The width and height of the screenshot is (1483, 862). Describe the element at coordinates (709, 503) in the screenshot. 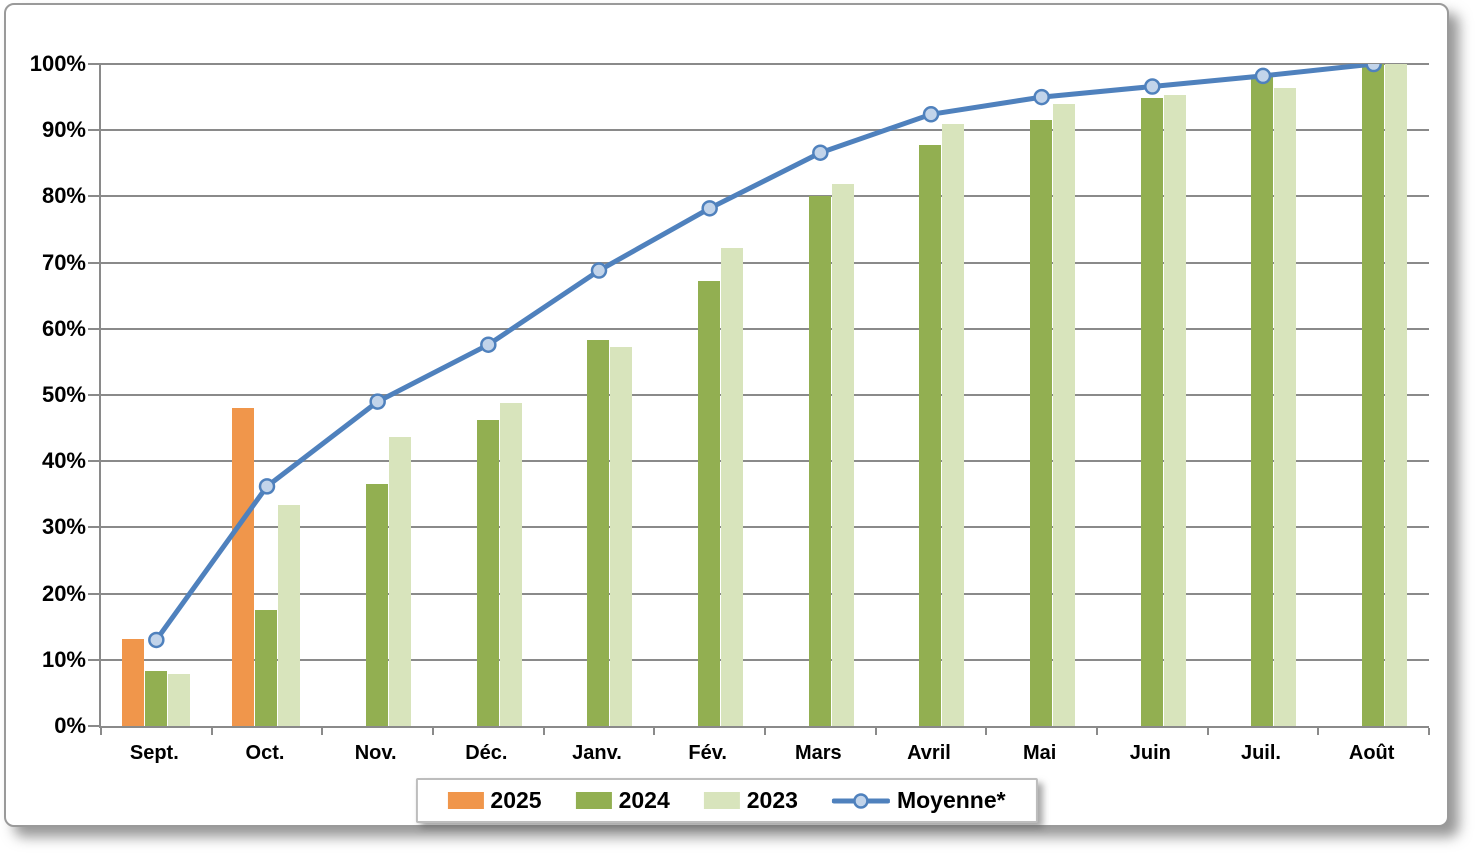

I see `bar-2024-Fév` at that location.